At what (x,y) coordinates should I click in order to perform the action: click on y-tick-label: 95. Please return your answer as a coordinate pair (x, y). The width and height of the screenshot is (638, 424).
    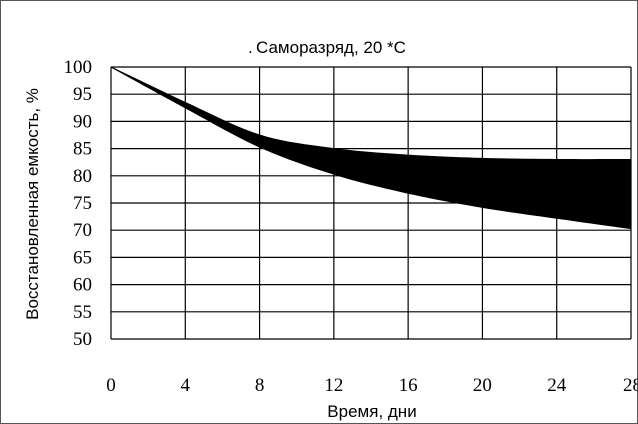
    Looking at the image, I should click on (82, 94).